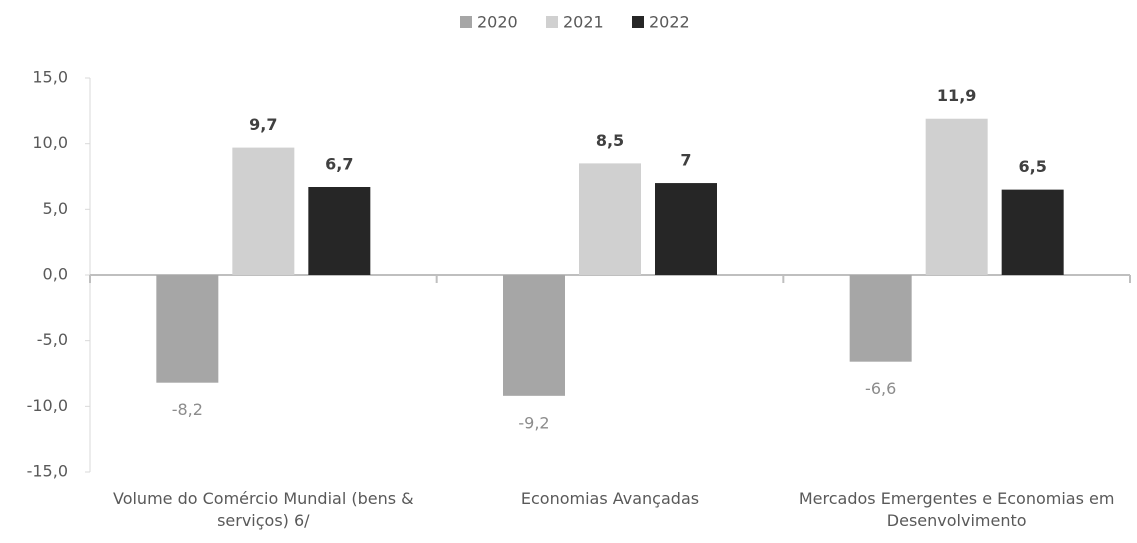 The image size is (1137, 543). Describe the element at coordinates (47, 405) in the screenshot. I see `y-tick-label: -10,0` at that location.